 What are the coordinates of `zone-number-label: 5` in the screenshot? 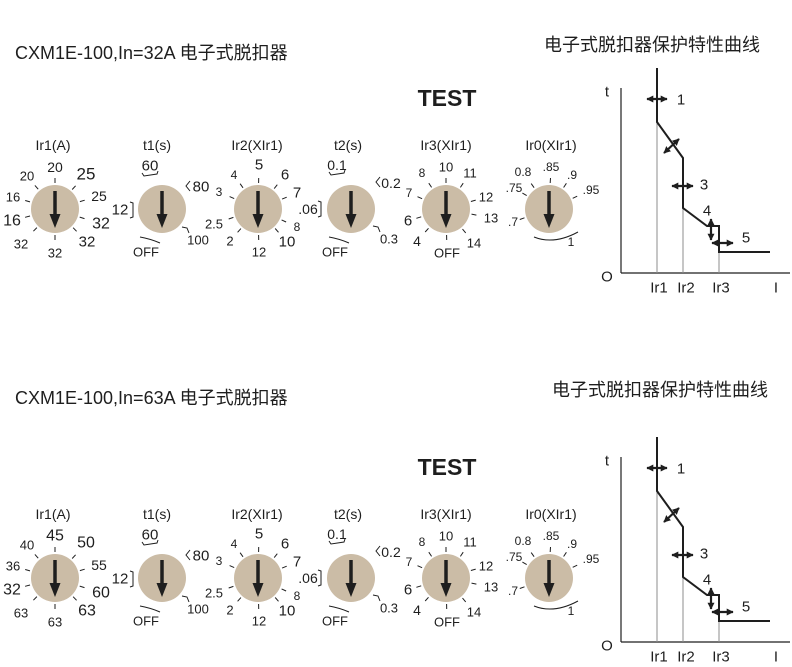 It's located at (746, 607).